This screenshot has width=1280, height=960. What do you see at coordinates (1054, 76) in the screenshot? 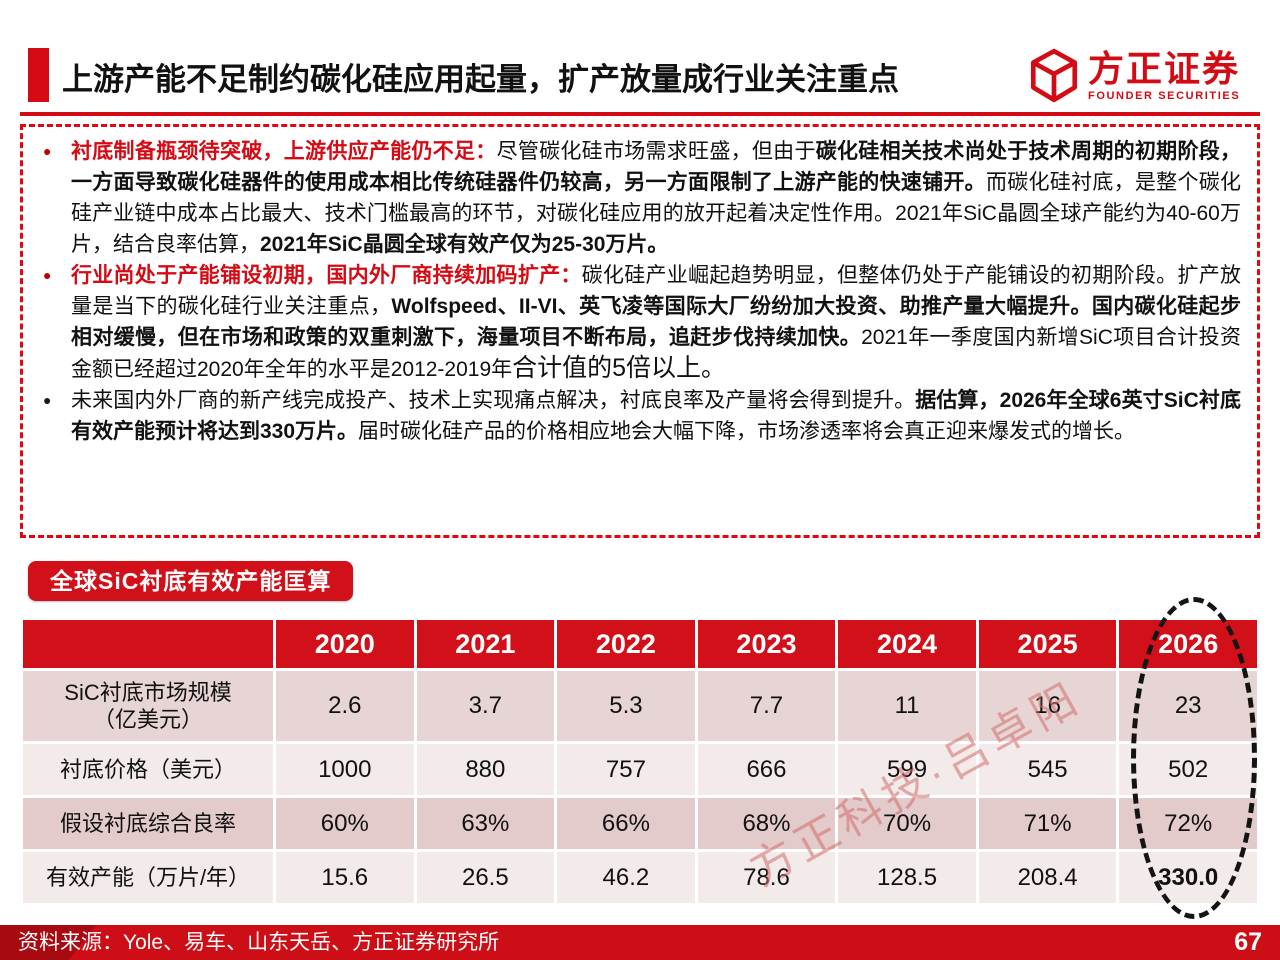
I see `logo-cube-icon` at bounding box center [1054, 76].